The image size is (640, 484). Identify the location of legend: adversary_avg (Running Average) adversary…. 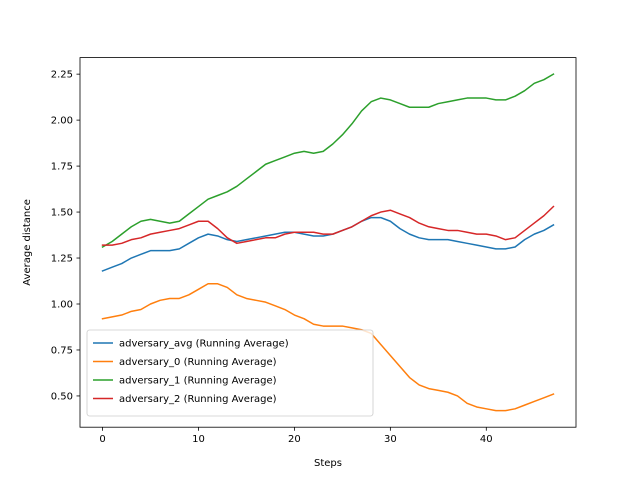
(230, 373).